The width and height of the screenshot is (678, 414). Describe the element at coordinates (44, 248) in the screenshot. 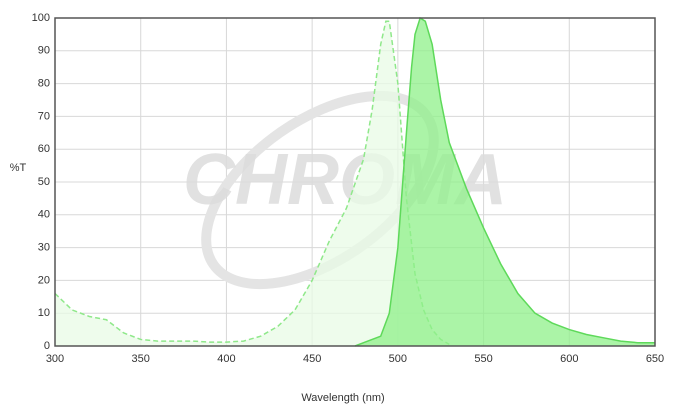

I see `y-tick-label: 30` at that location.